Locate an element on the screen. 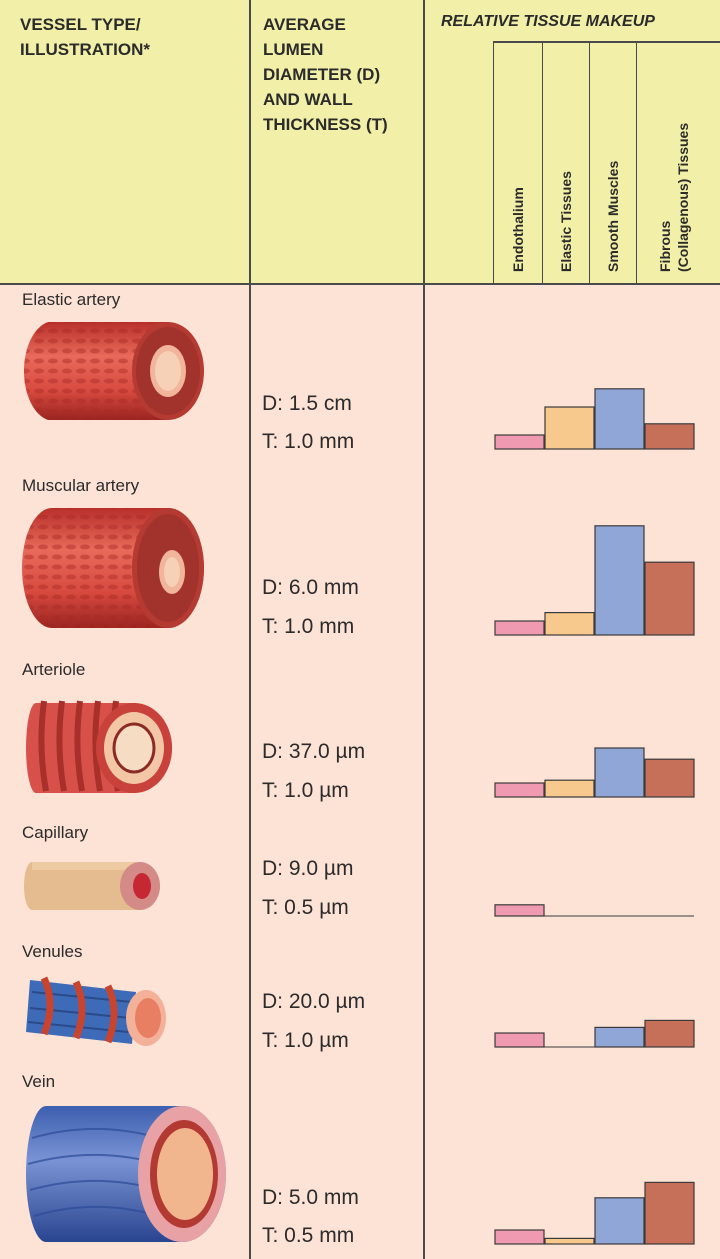  capillary-illustration is located at coordinates (92, 886).